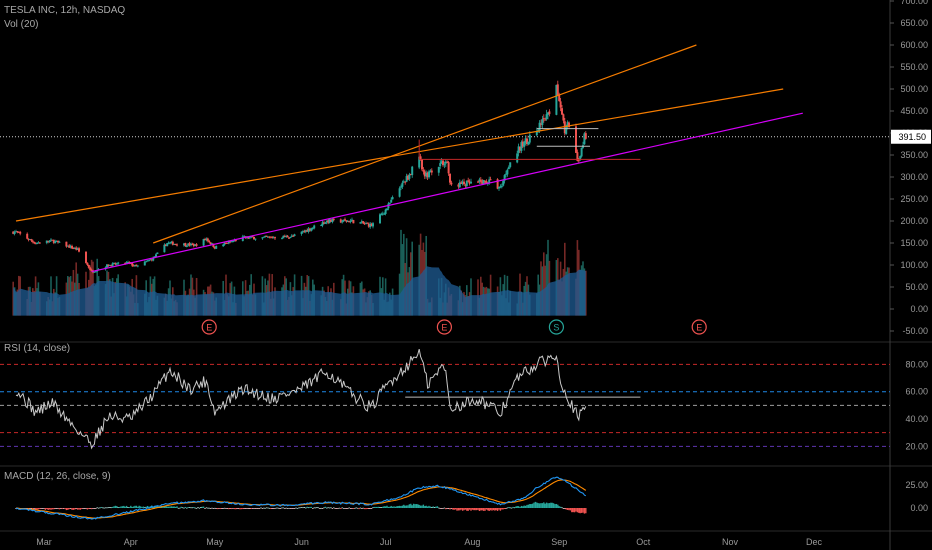 The height and width of the screenshot is (550, 932). I want to click on macd-panel: 25.00 0.00, so click(471, 498).